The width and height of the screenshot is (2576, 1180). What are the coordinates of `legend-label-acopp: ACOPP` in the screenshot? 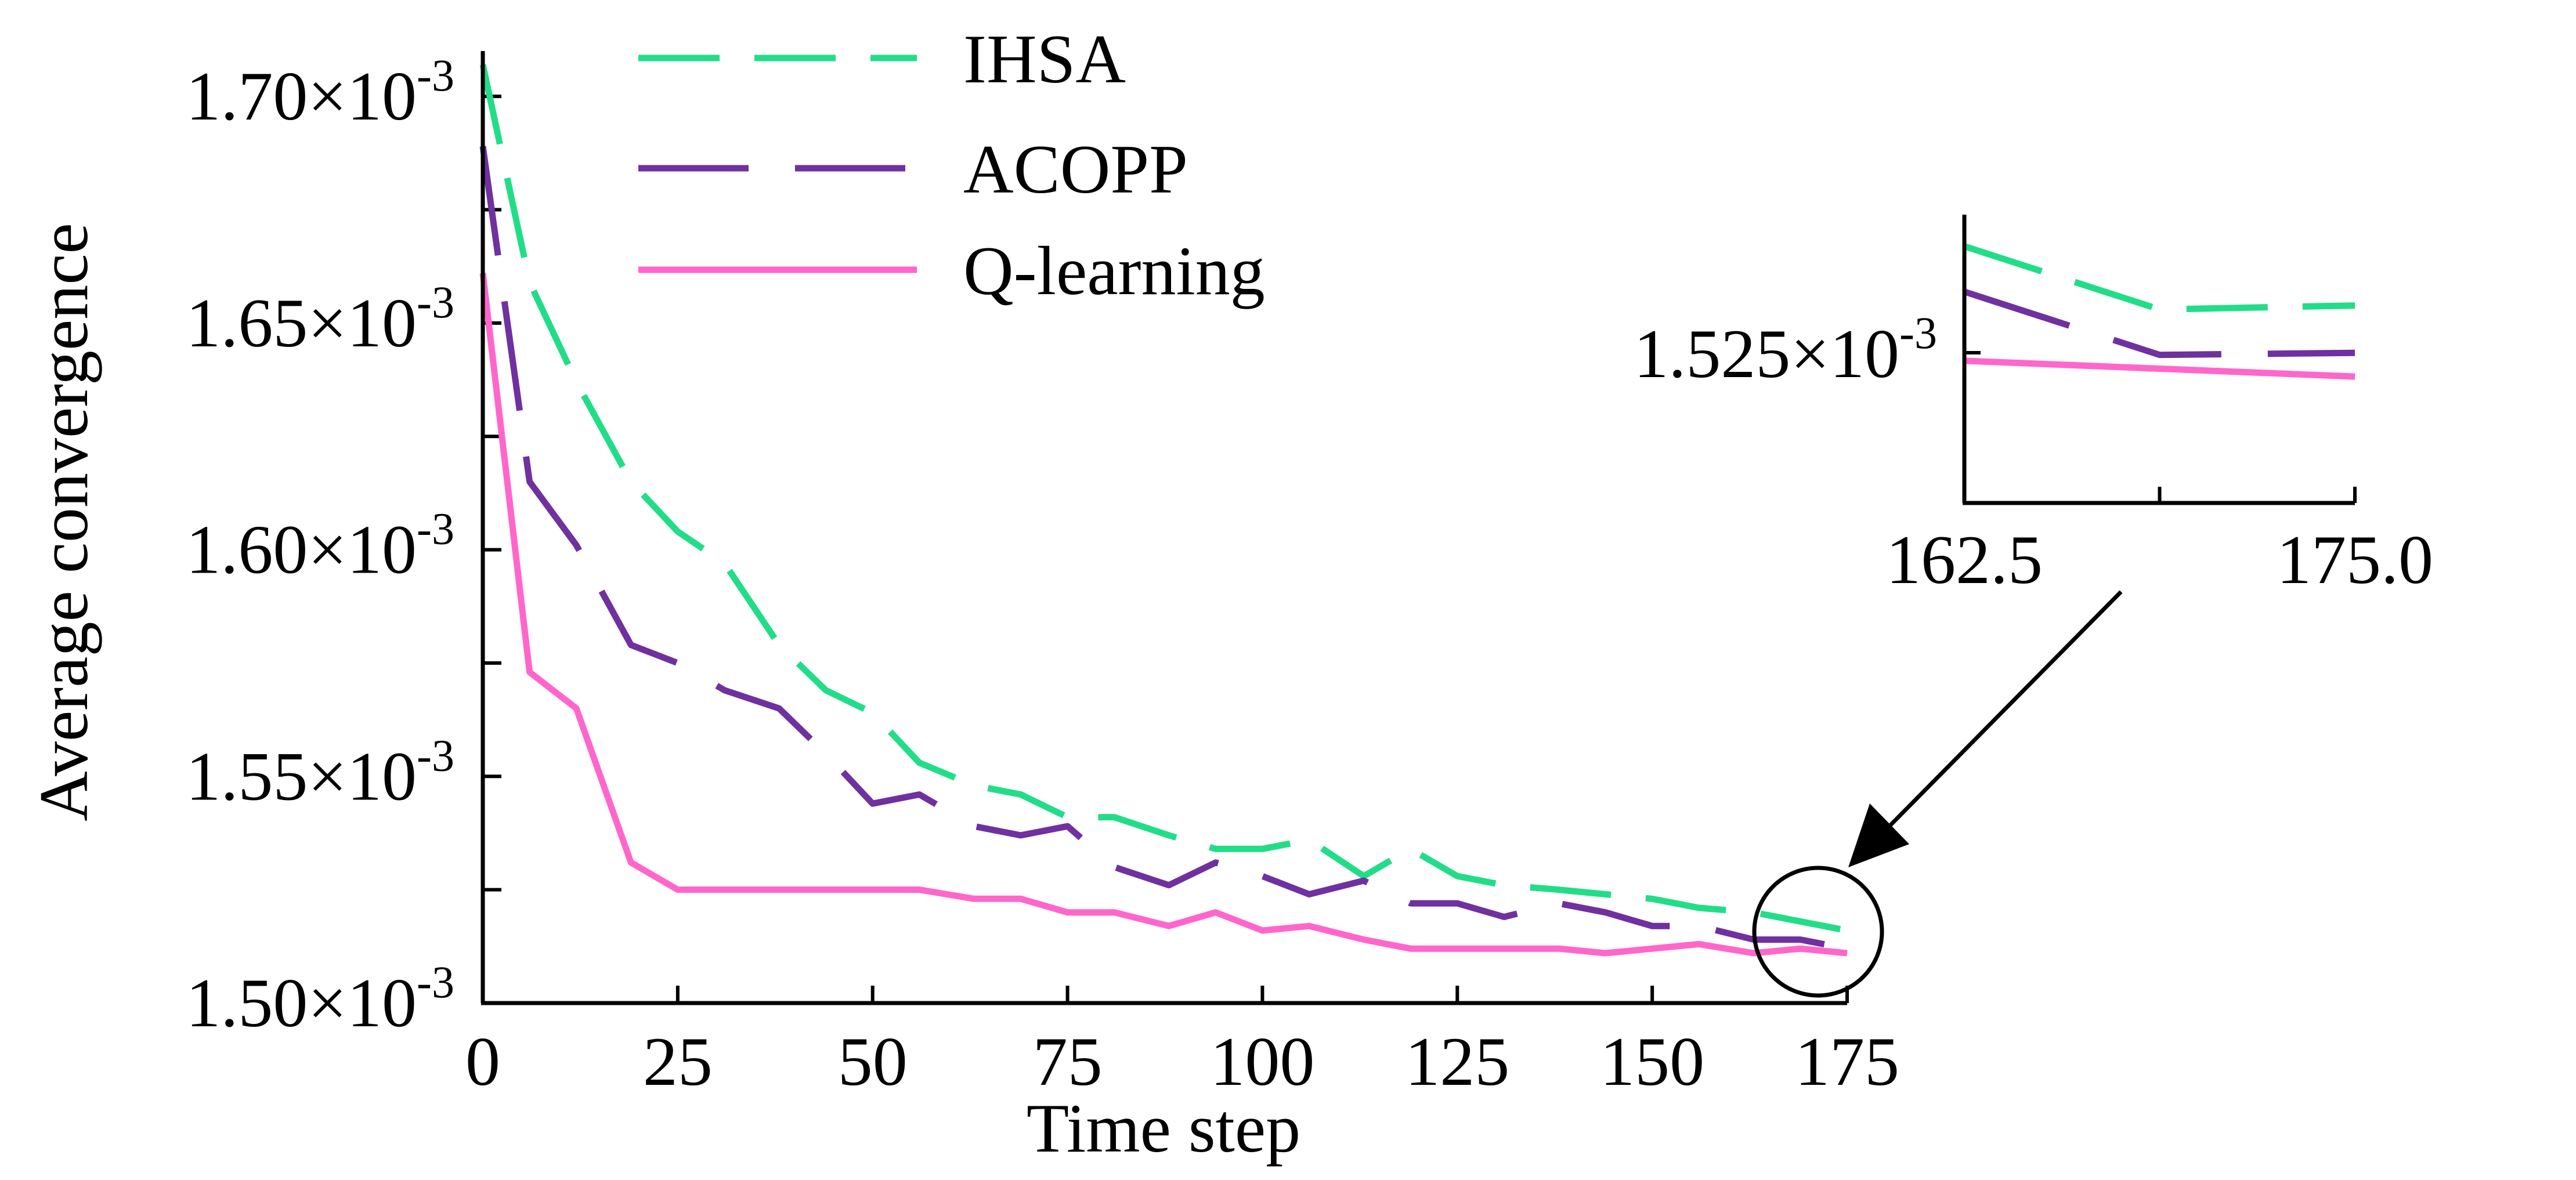 It's located at (1075, 169).